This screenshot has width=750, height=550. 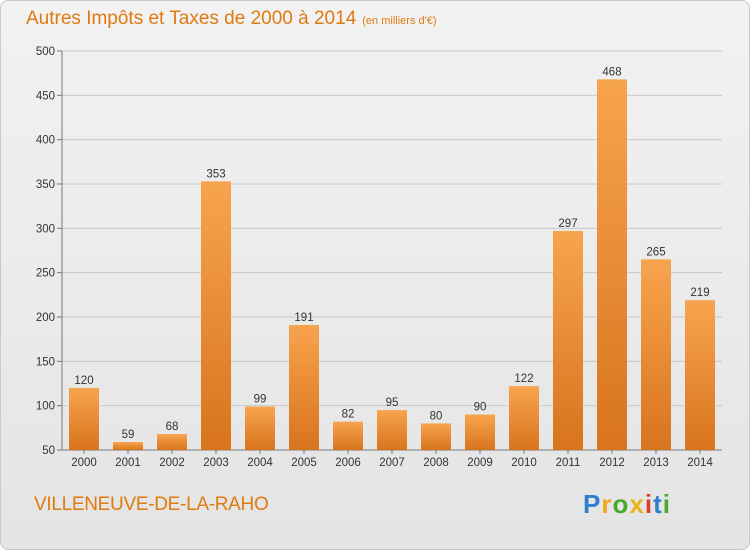 I want to click on value-label-2011: 297, so click(x=567, y=224).